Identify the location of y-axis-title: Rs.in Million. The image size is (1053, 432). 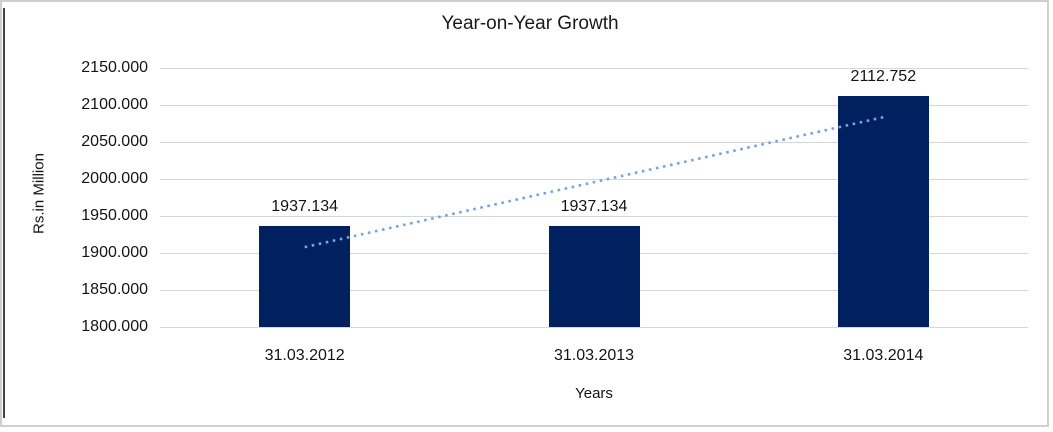
(39, 193).